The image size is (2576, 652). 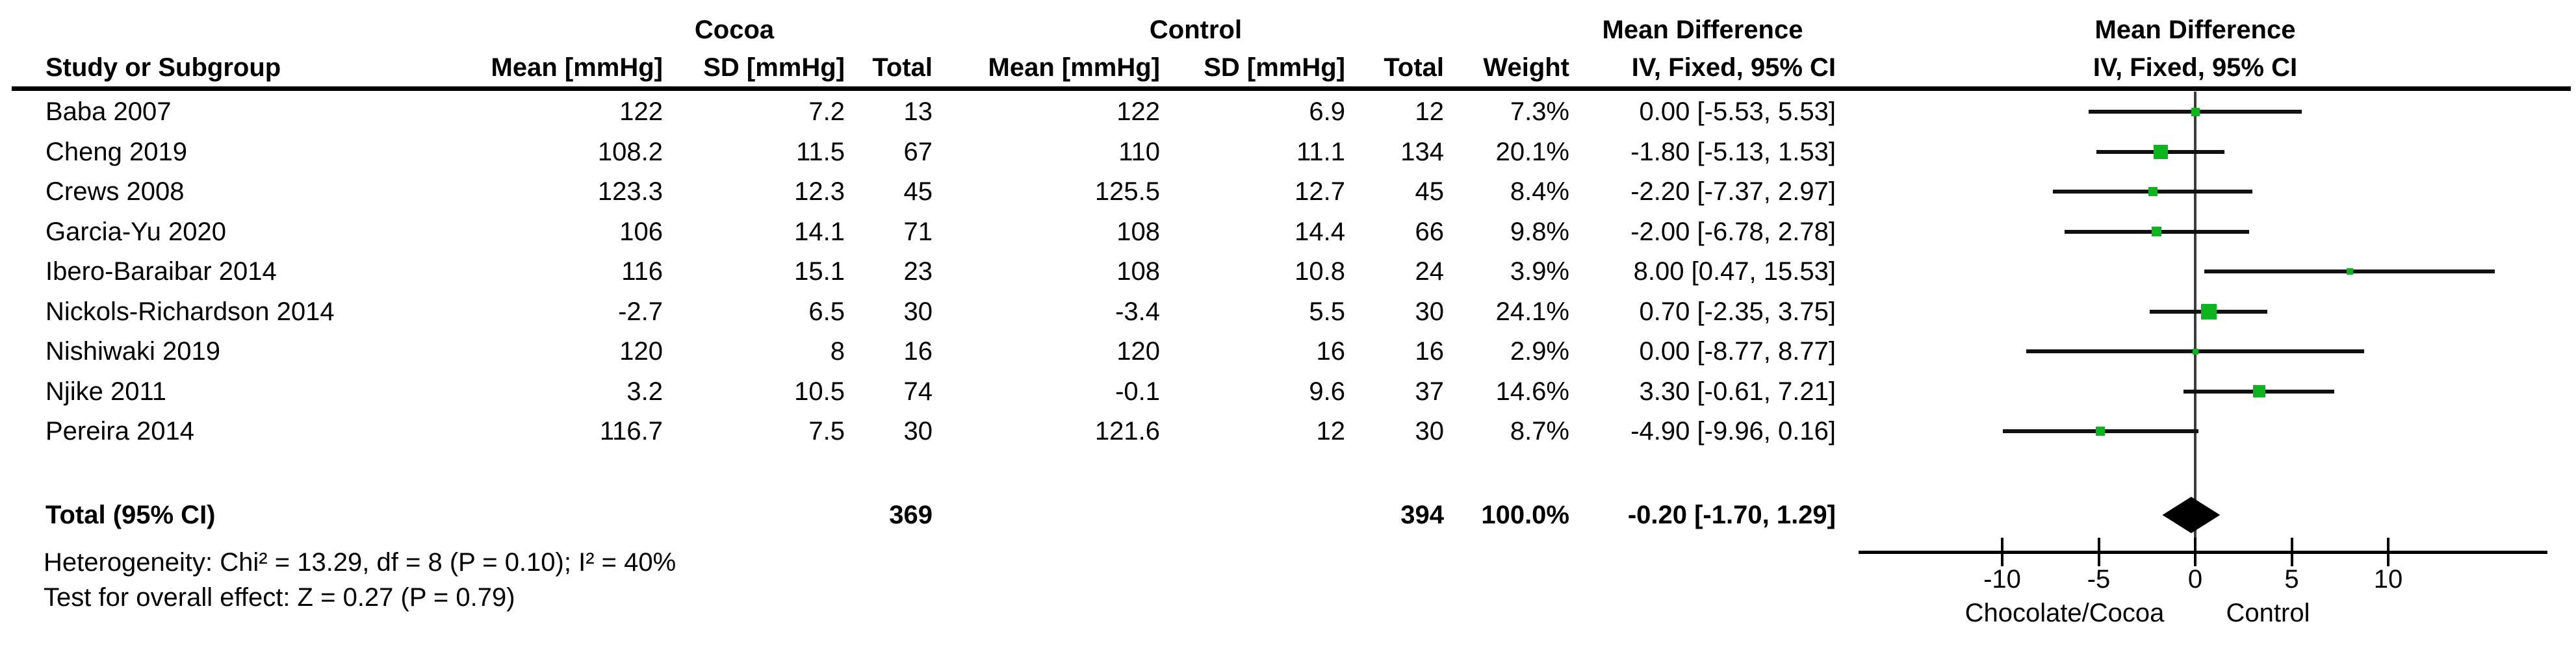 I want to click on cocoa-mean: 106, so click(x=641, y=231).